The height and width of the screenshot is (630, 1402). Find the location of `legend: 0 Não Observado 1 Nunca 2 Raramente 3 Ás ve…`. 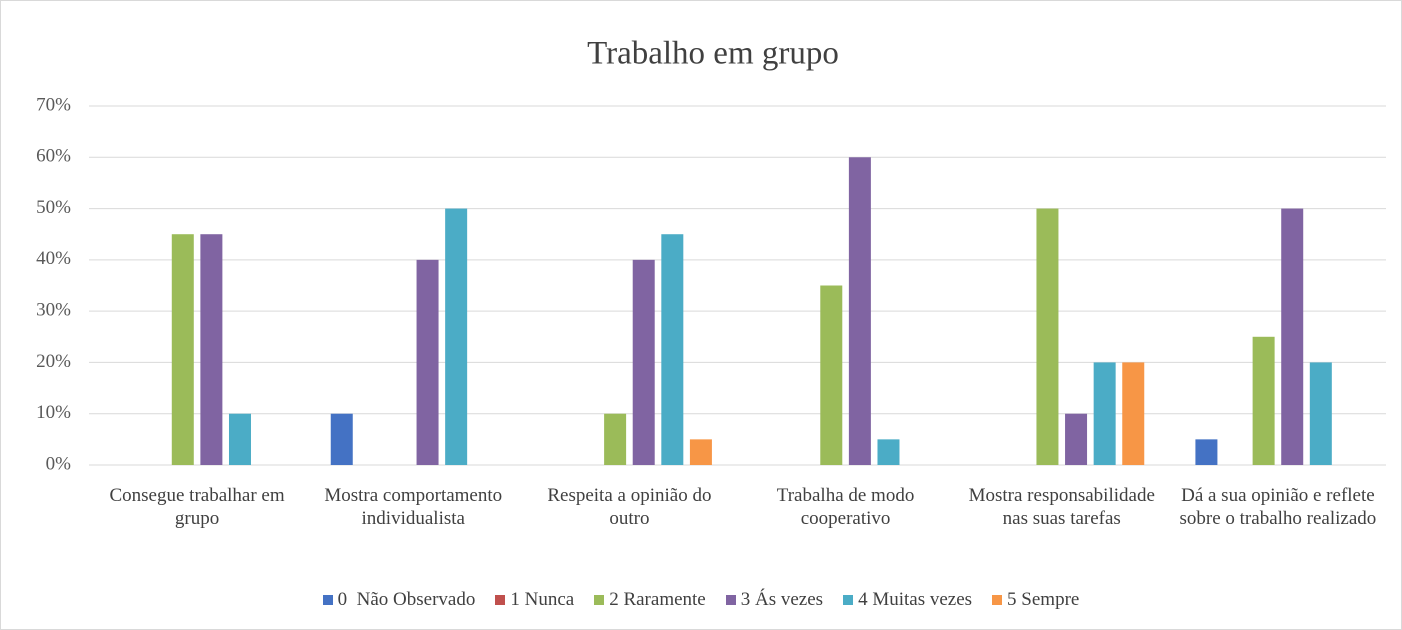

legend: 0 Não Observado 1 Nunca 2 Raramente 3 Ás ve… is located at coordinates (701, 600).